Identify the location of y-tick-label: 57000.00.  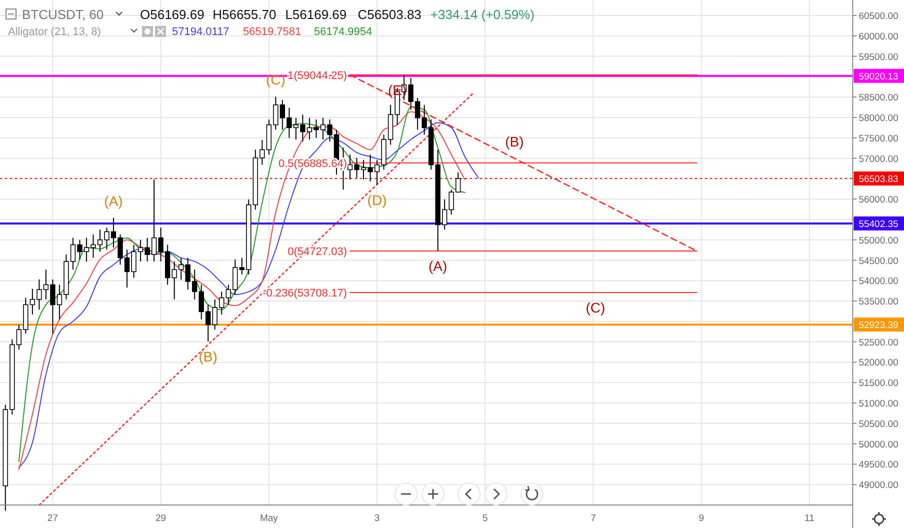
(878, 159).